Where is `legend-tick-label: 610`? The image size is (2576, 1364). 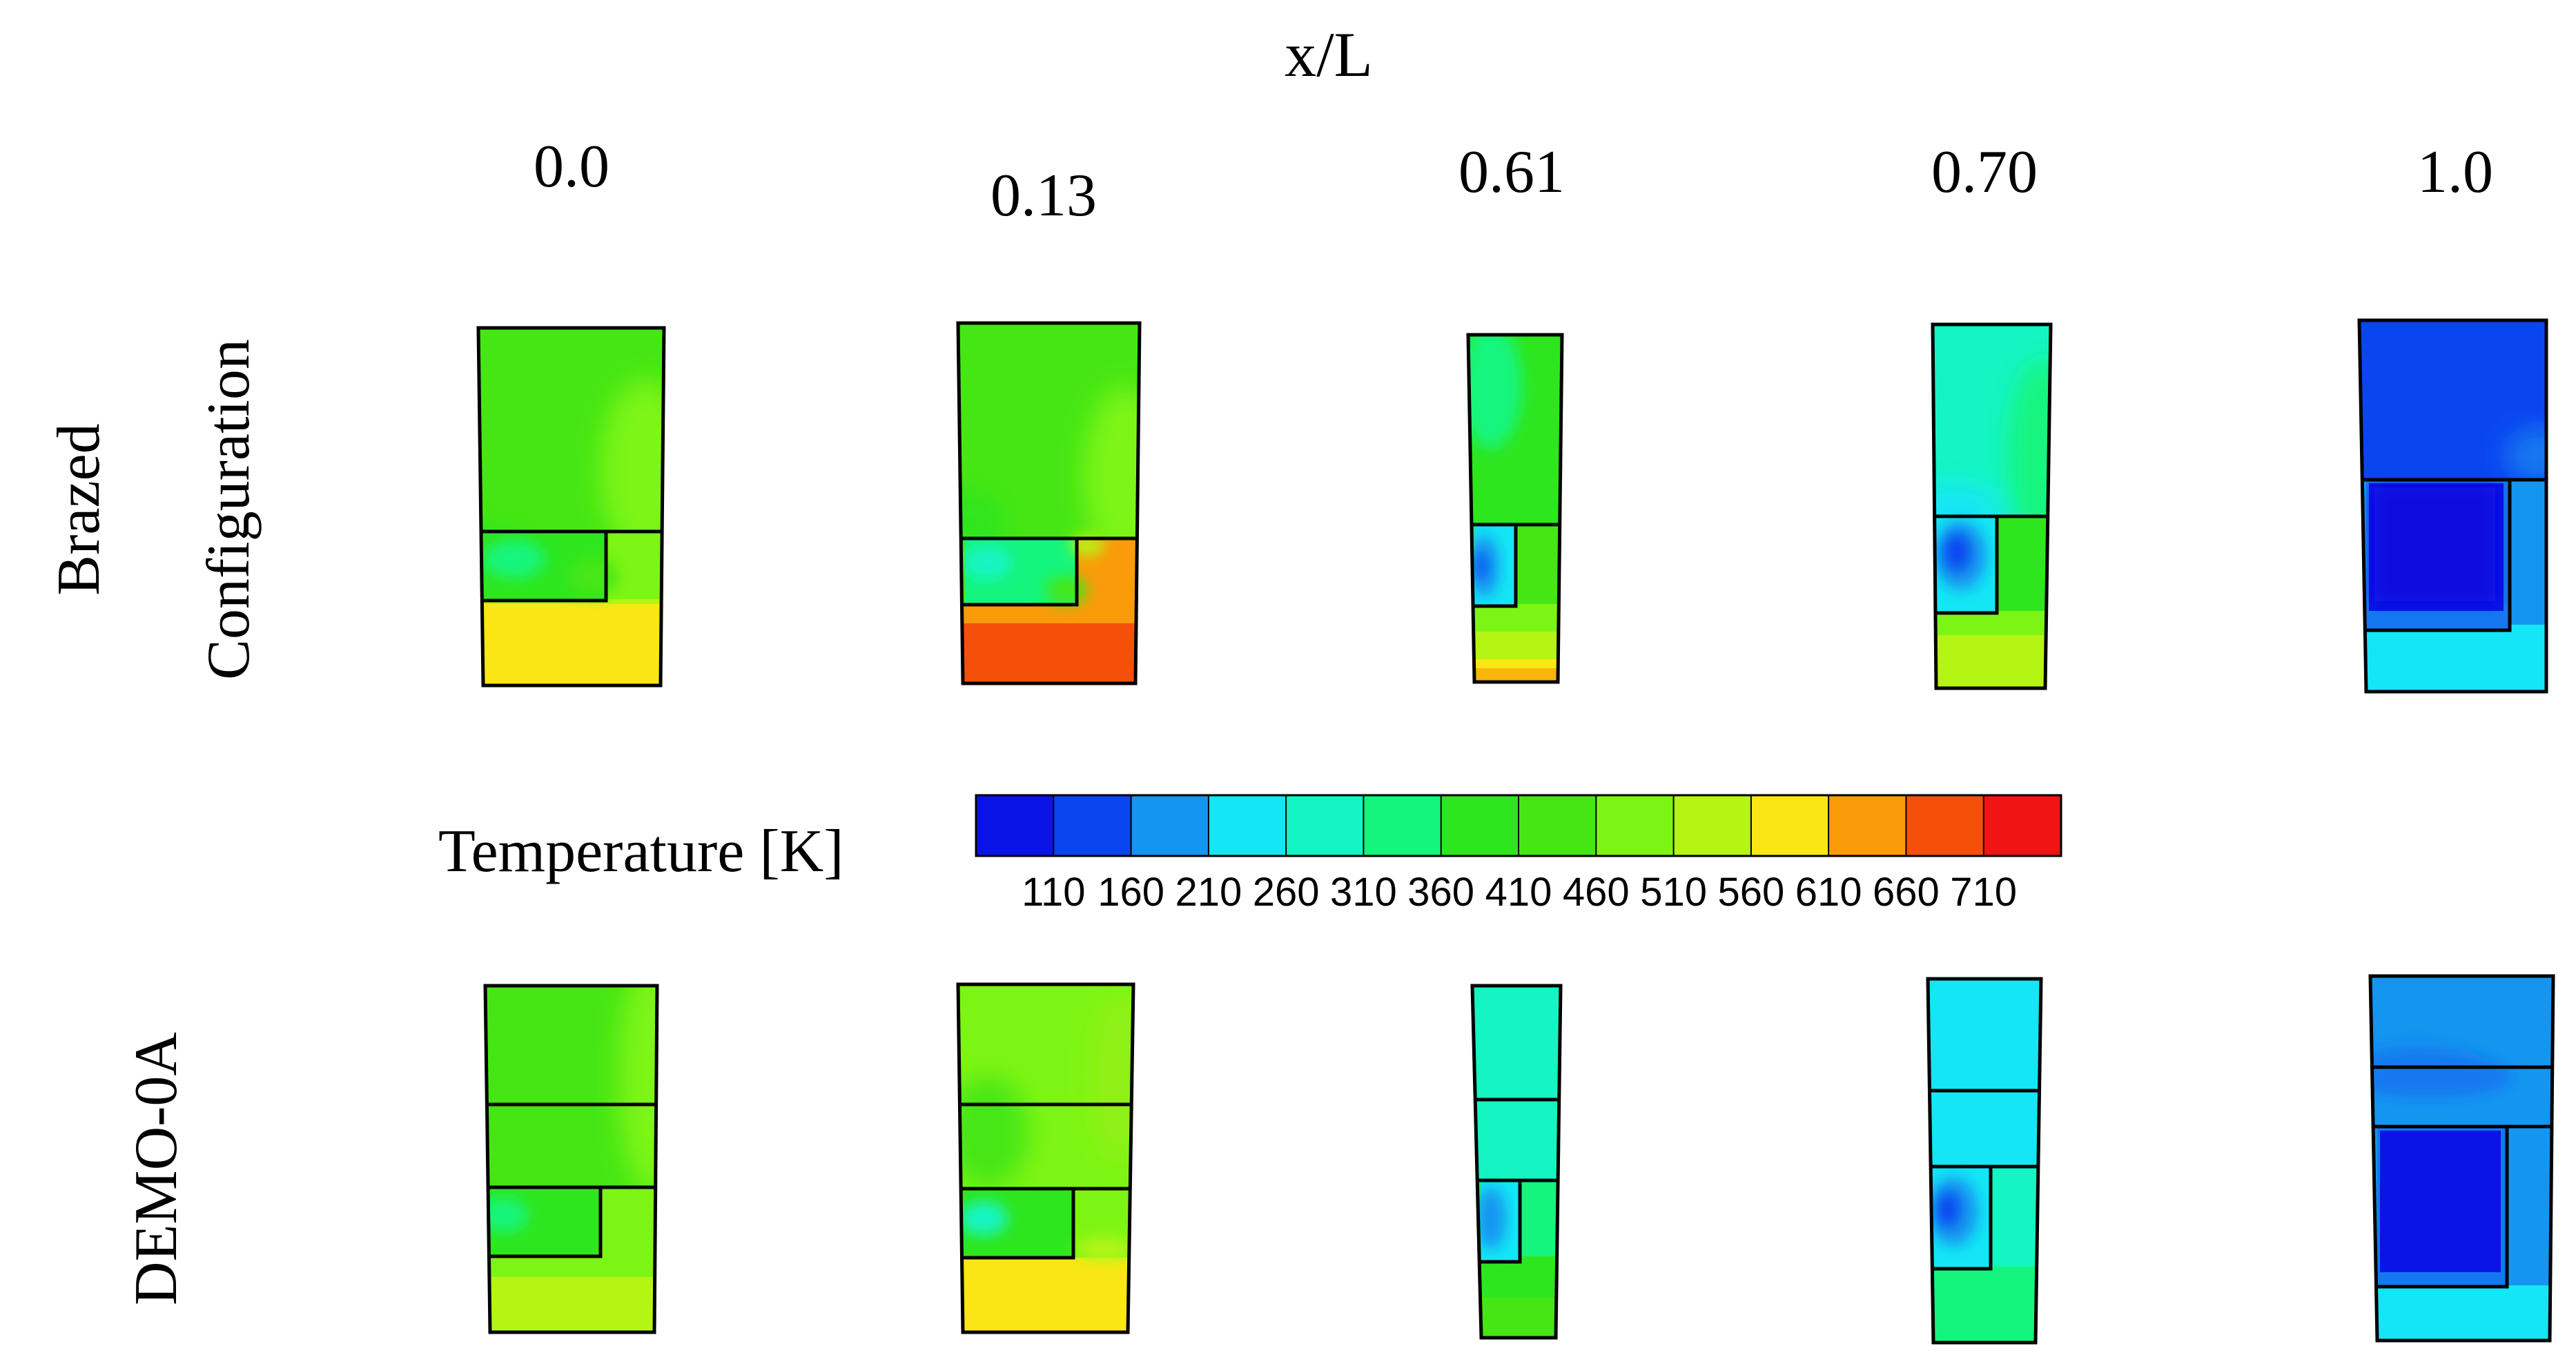
legend-tick-label: 610 is located at coordinates (1828, 893).